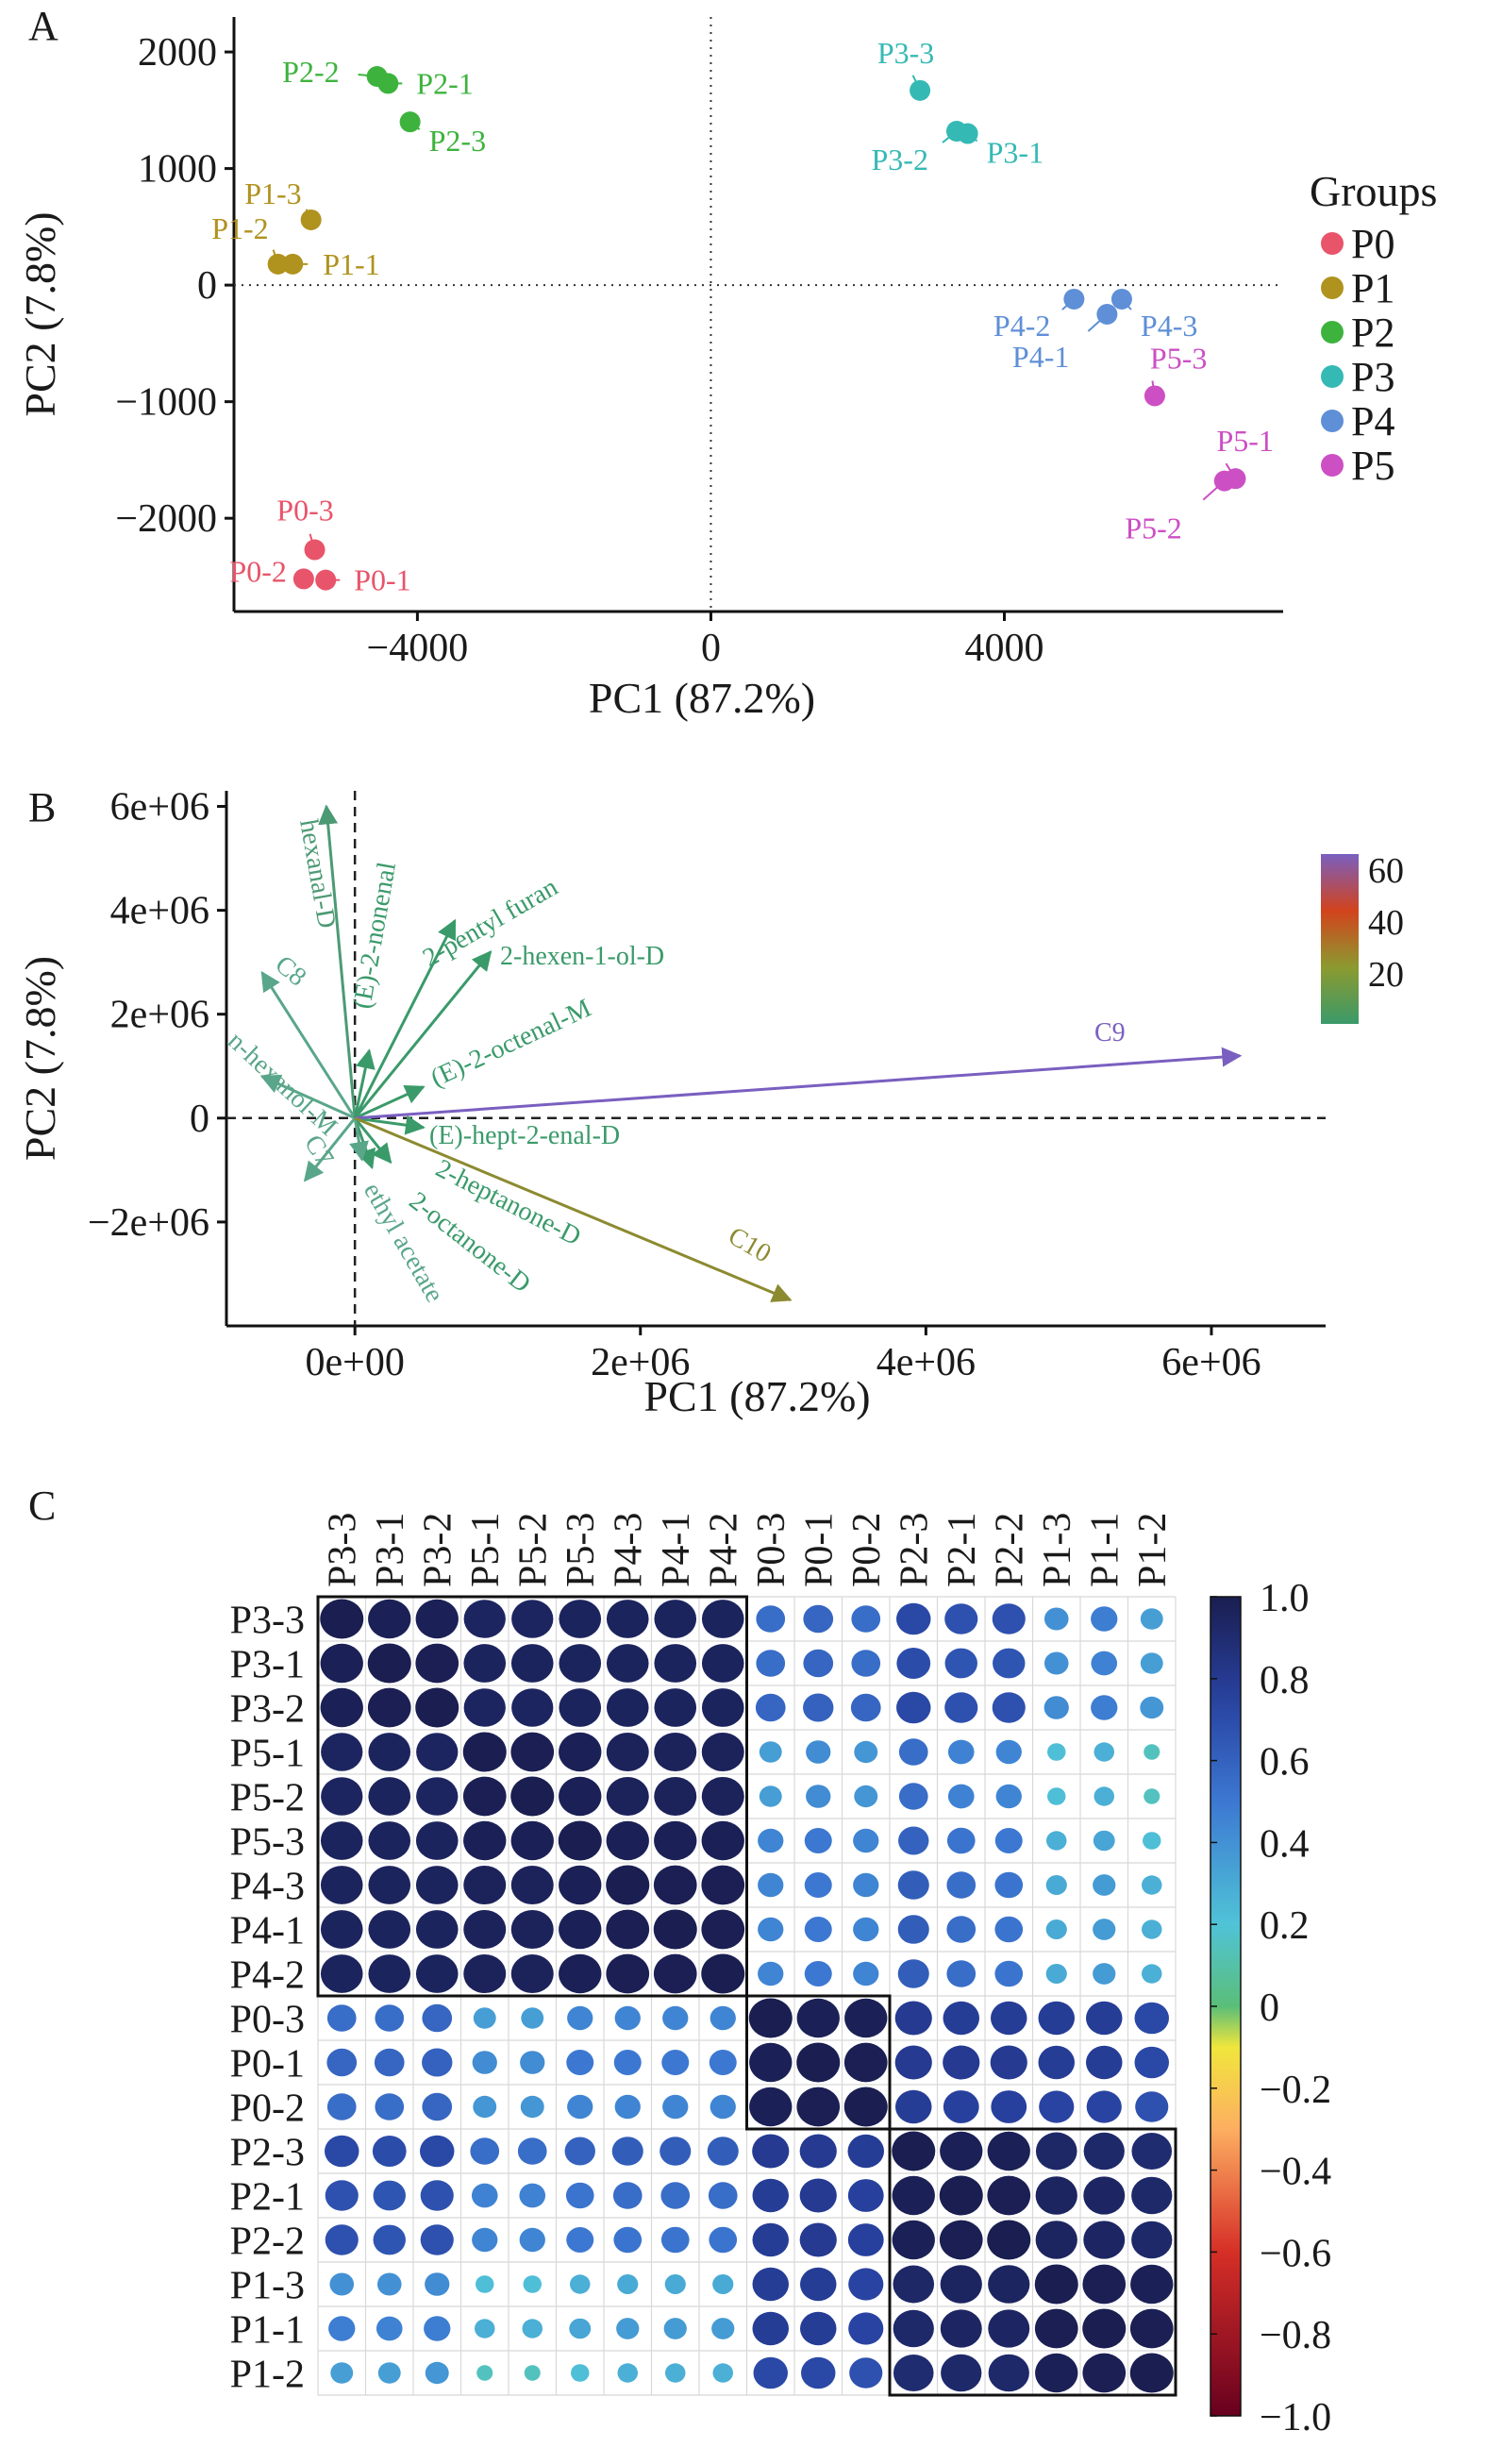 The height and width of the screenshot is (2464, 1486). What do you see at coordinates (486, 1550) in the screenshot?
I see `column-label: P5-1` at bounding box center [486, 1550].